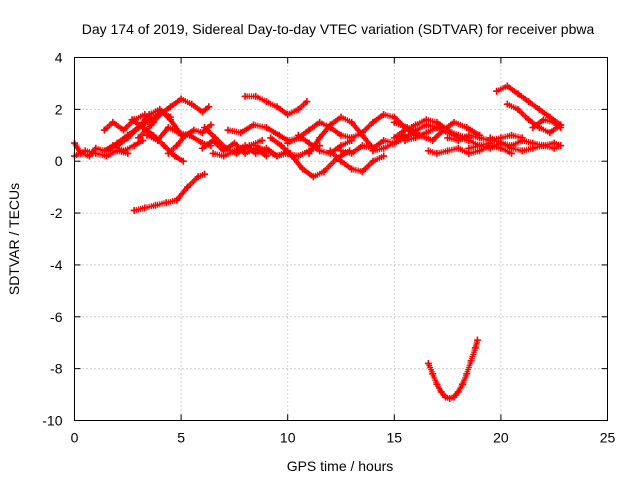  What do you see at coordinates (181, 438) in the screenshot?
I see `x-tick-label: 5` at bounding box center [181, 438].